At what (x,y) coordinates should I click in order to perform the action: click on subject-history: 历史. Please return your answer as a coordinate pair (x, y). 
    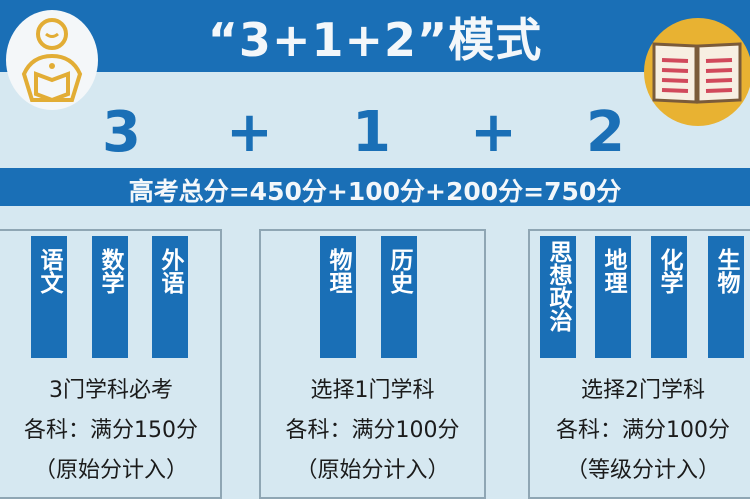
    Looking at the image, I should click on (399, 297).